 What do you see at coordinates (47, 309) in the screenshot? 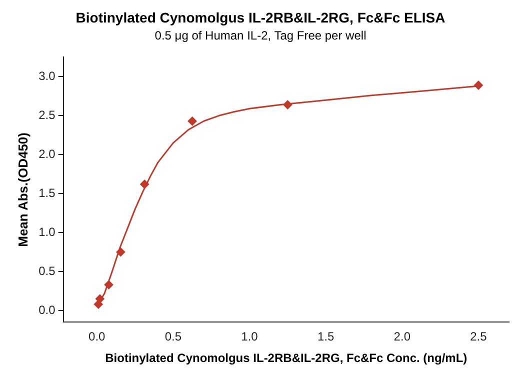
I see `y-tick-label: 0.0` at bounding box center [47, 309].